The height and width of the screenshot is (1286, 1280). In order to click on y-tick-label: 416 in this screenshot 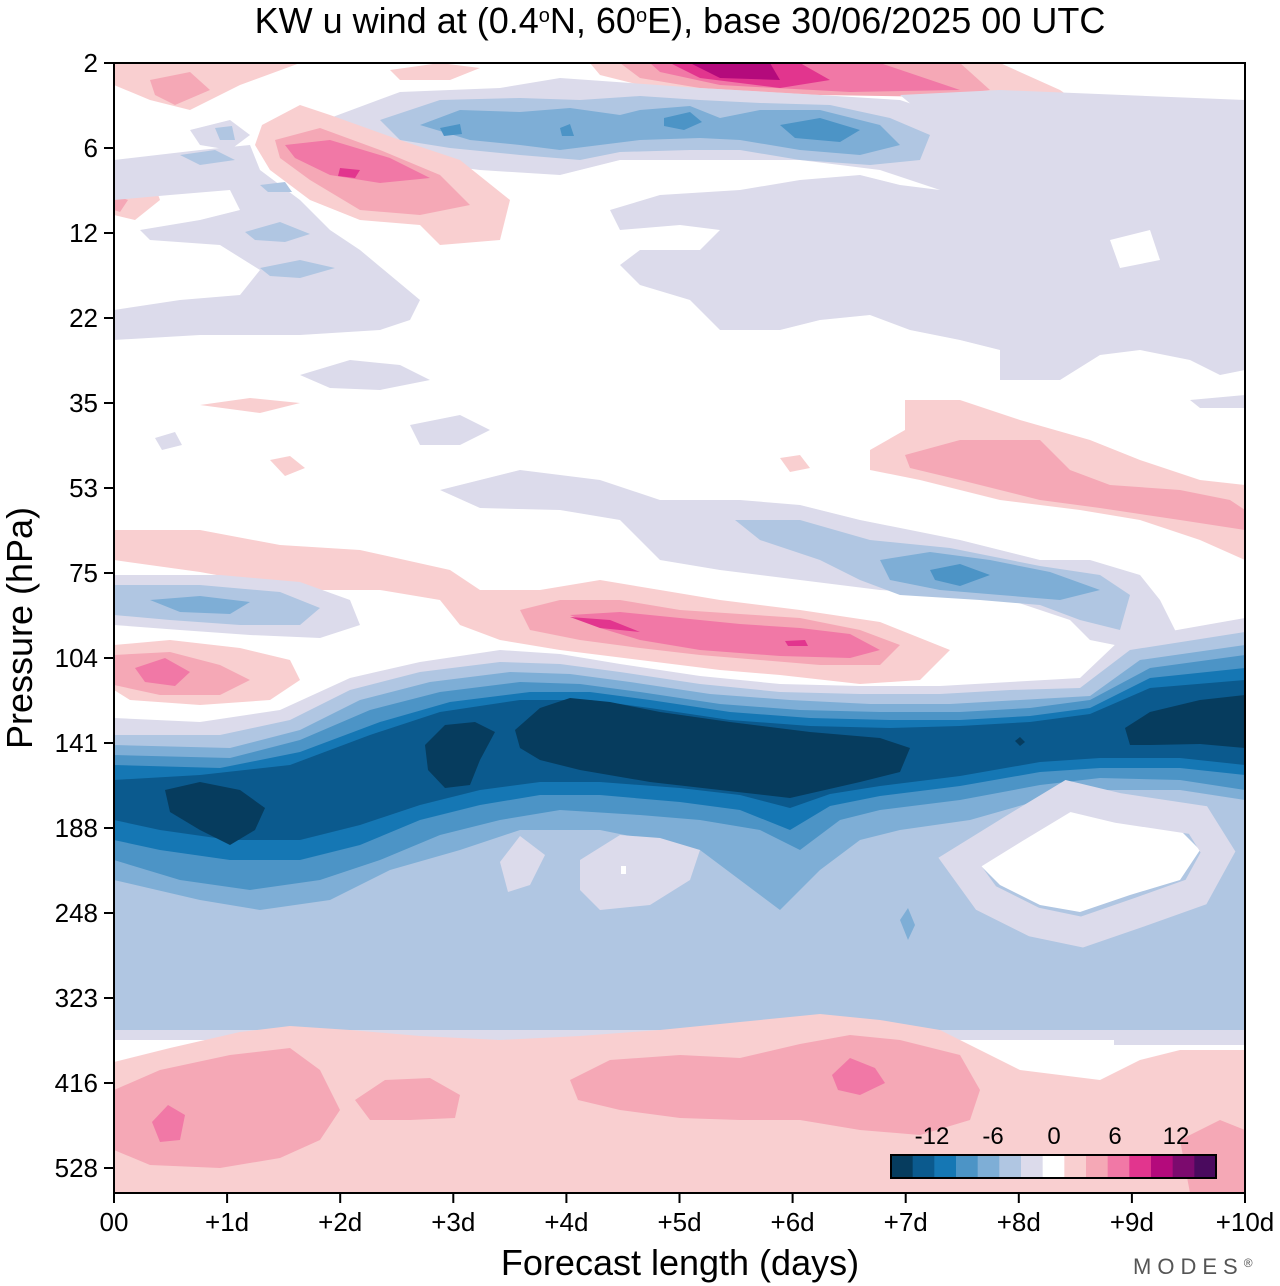, I will do `click(76, 1083)`.